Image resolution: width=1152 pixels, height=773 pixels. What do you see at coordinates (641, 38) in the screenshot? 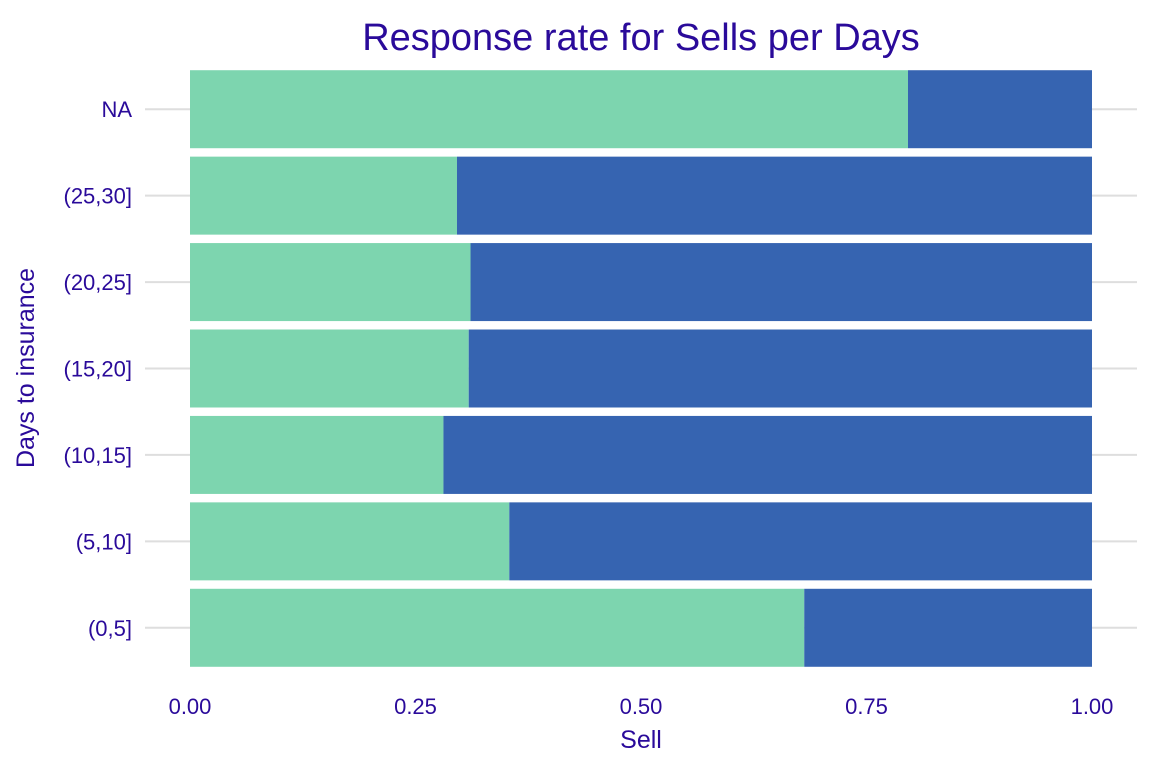
I see `chart-title: Response rate for Sells per Days` at bounding box center [641, 38].